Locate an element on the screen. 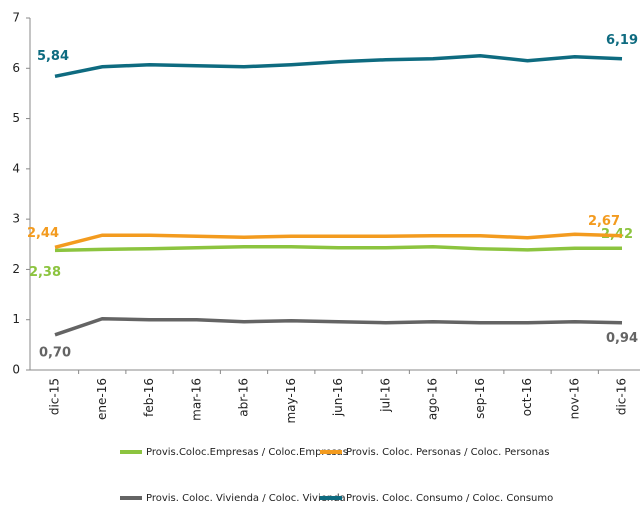  x-tick-label: abr-16 is located at coordinates (244, 397).